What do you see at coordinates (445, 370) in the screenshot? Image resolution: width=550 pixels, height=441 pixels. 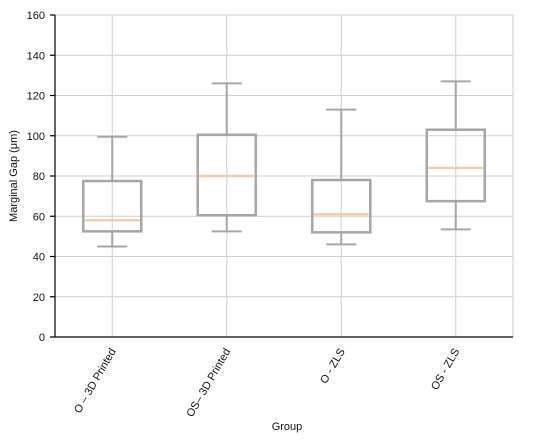 I see `x-tick-label: OS - ZLS` at bounding box center [445, 370].